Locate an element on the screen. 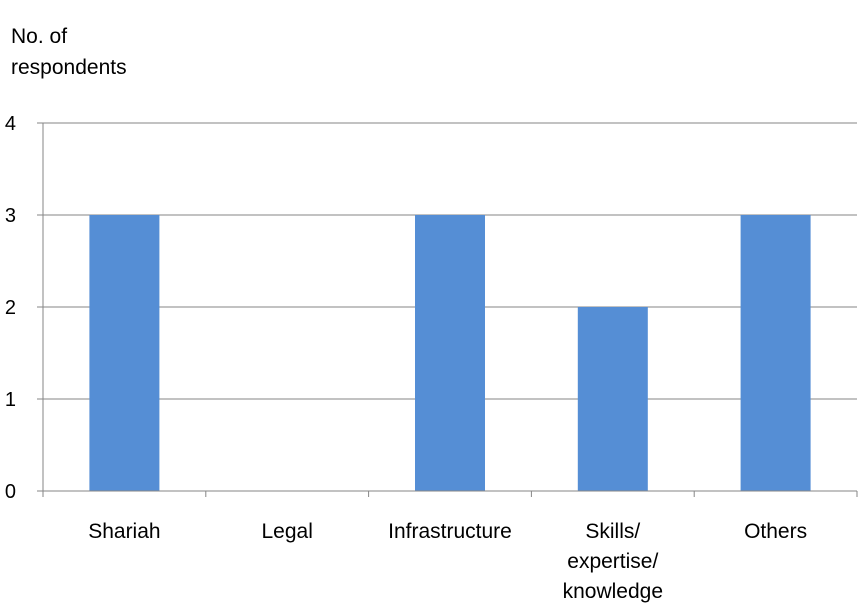 This screenshot has height=606, width=861. x-category-label: Skills/expertise/knowledge is located at coordinates (613, 561).